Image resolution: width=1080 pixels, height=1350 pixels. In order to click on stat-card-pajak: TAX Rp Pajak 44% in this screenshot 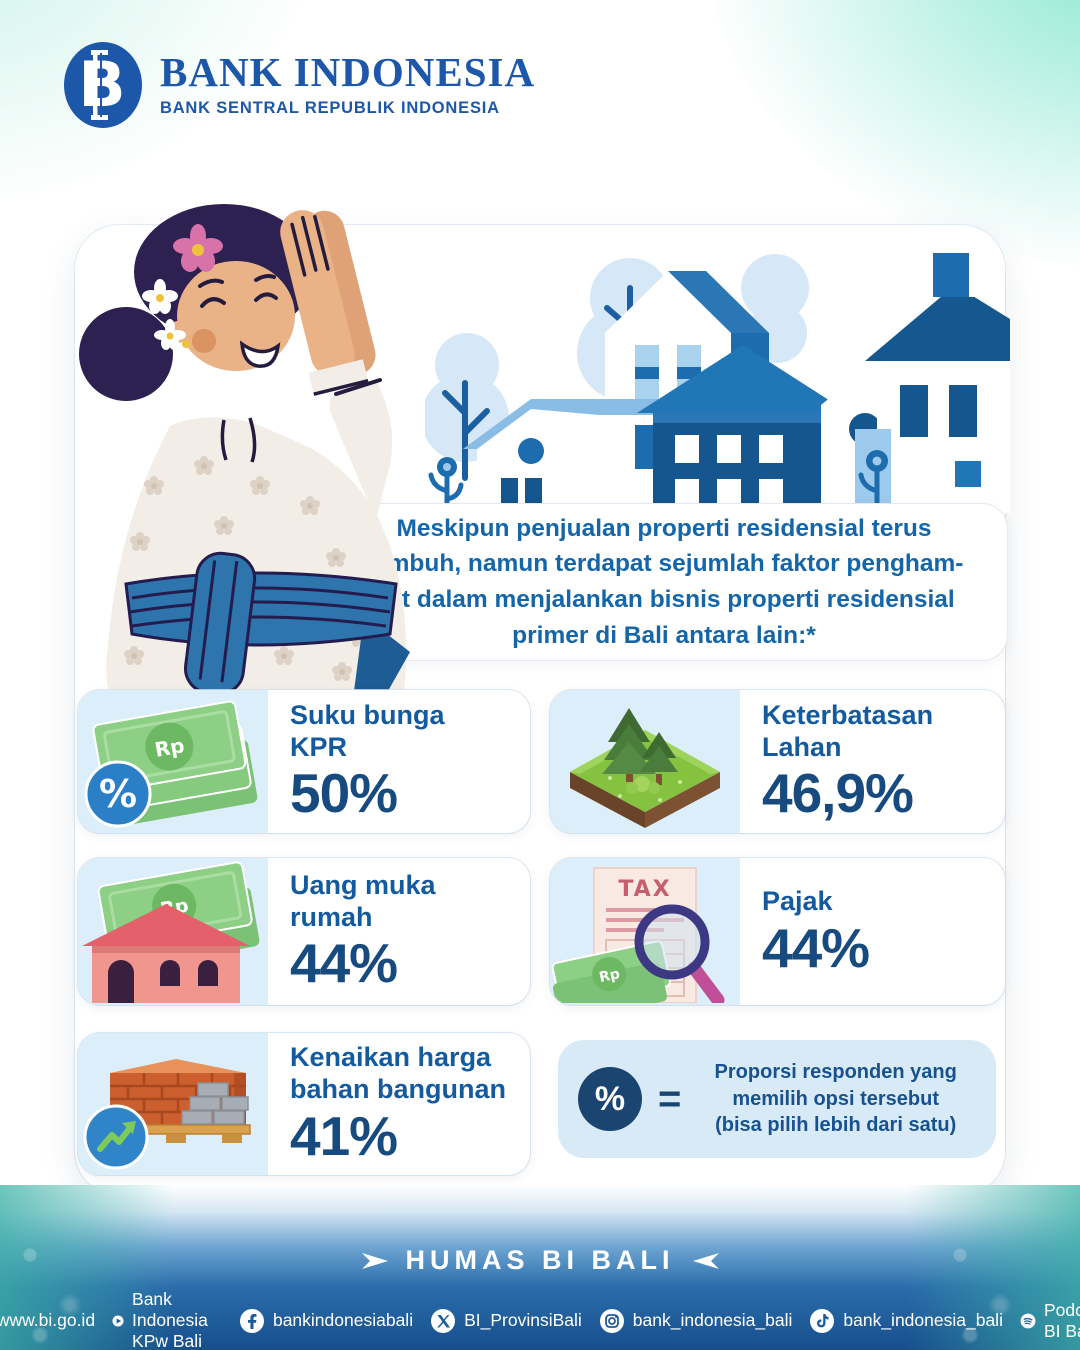, I will do `click(777, 931)`.